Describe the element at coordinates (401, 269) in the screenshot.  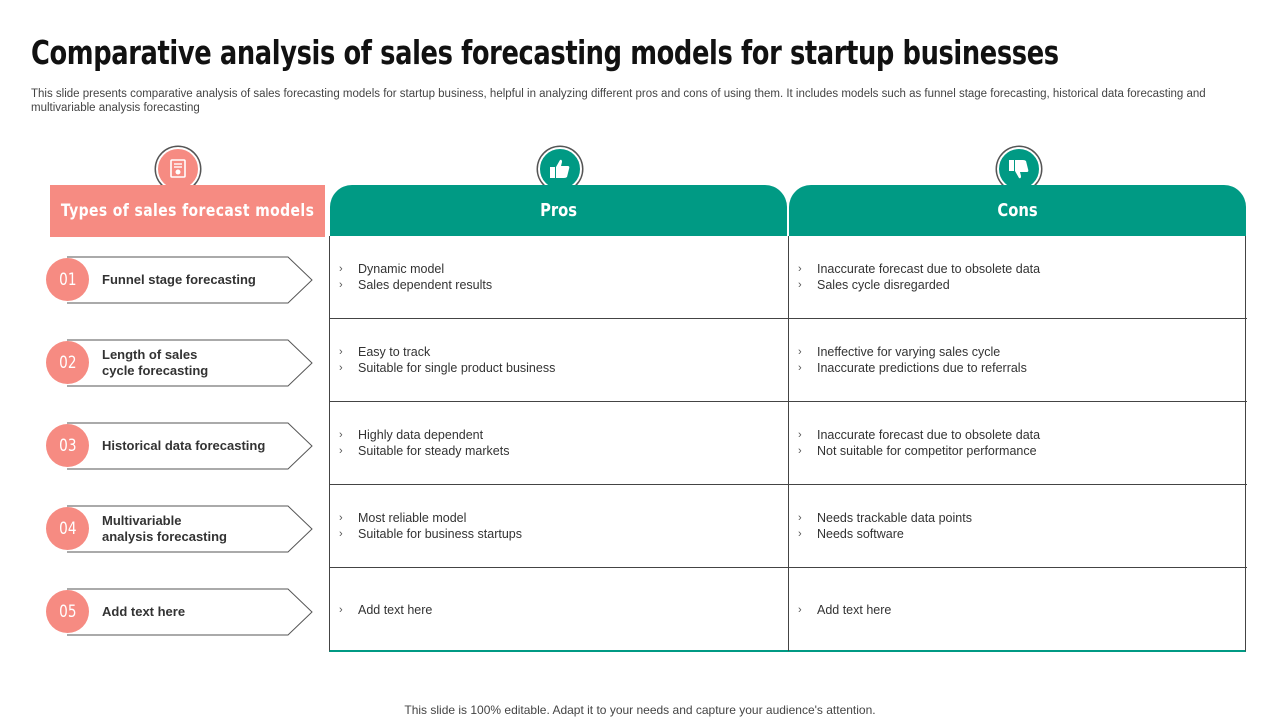
I see `bullet-text: Dynamic model` at that location.